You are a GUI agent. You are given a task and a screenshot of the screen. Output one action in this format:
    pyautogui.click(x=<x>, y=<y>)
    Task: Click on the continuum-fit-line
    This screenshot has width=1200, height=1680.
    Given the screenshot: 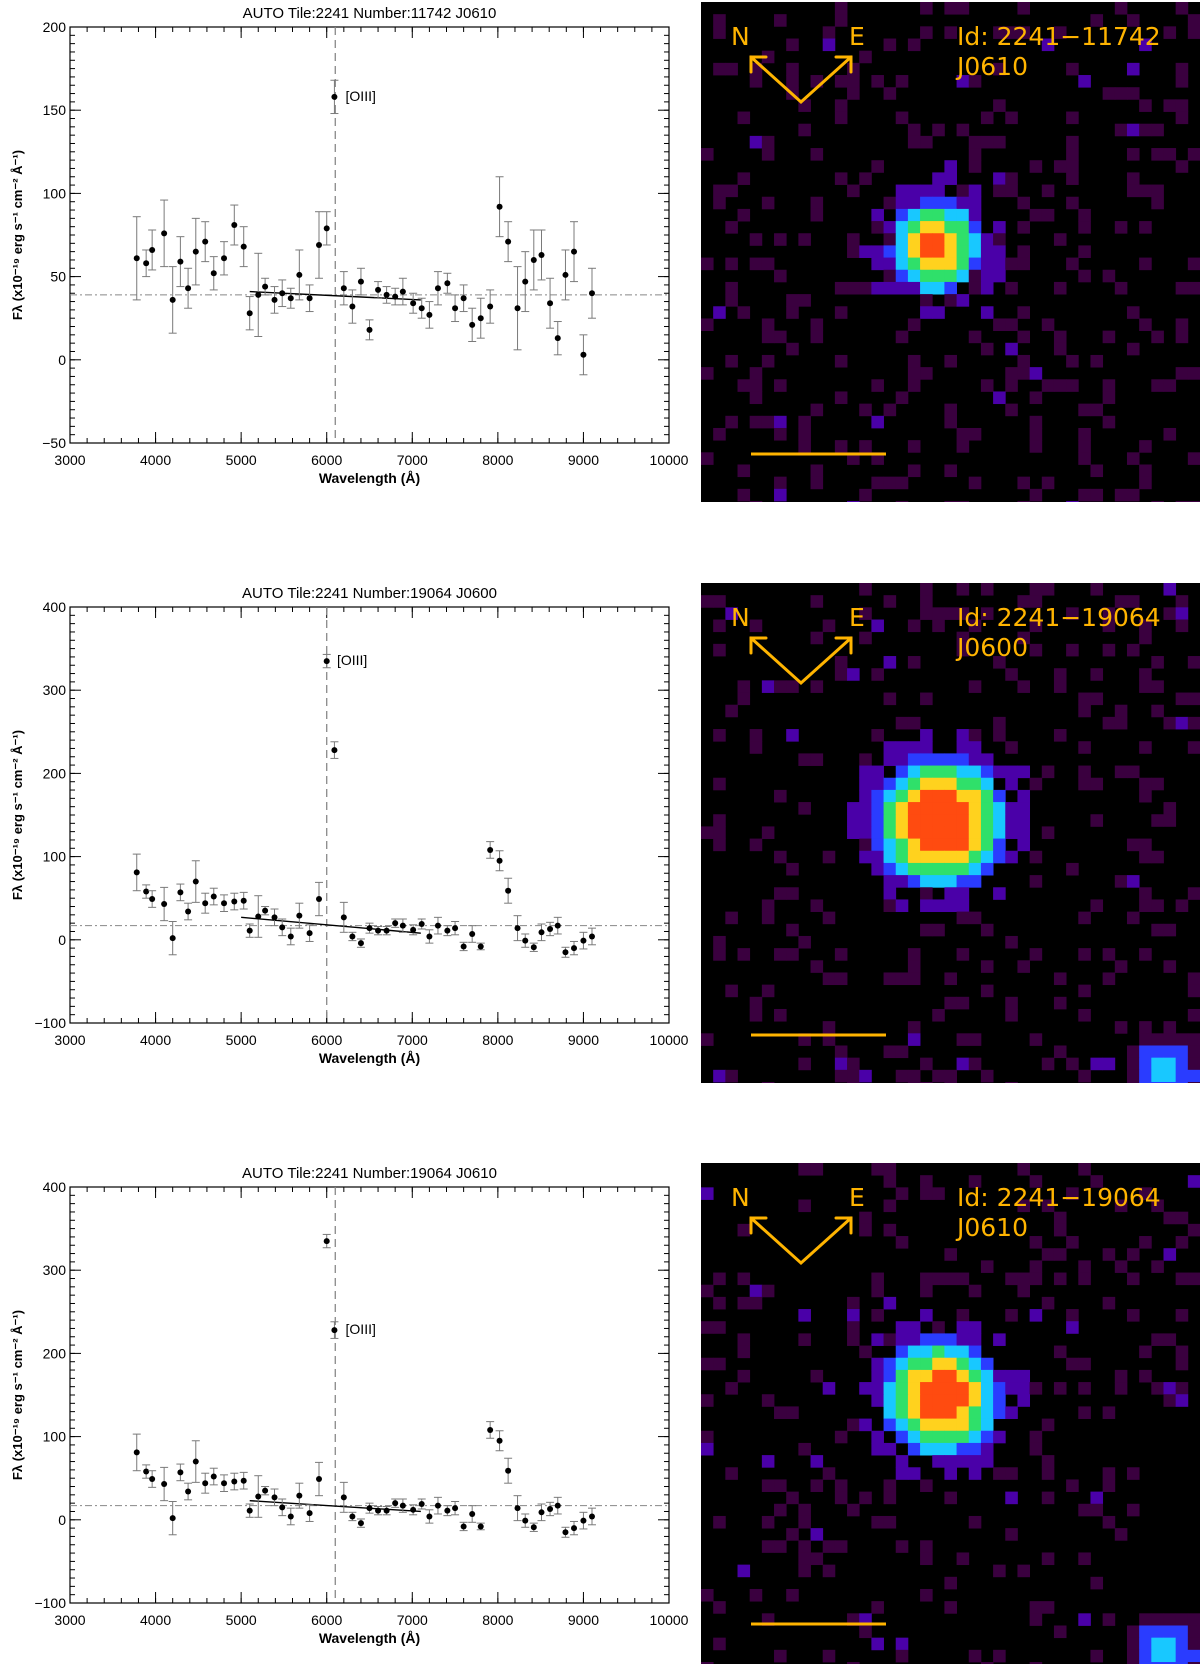 What is the action you would take?
    pyautogui.click(x=335, y=295)
    